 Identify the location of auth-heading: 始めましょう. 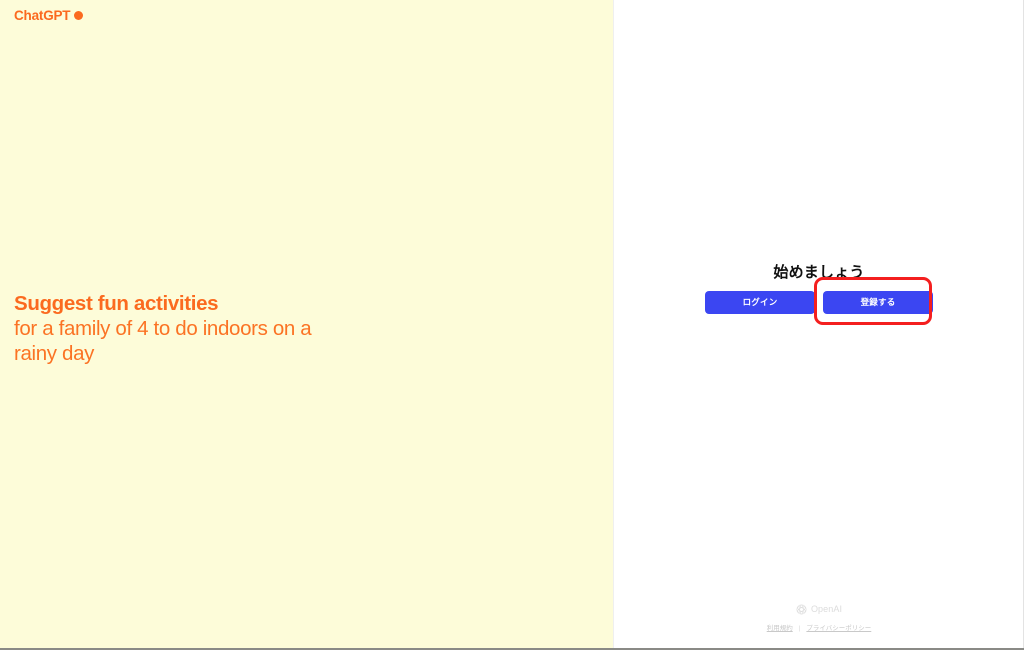
(819, 272).